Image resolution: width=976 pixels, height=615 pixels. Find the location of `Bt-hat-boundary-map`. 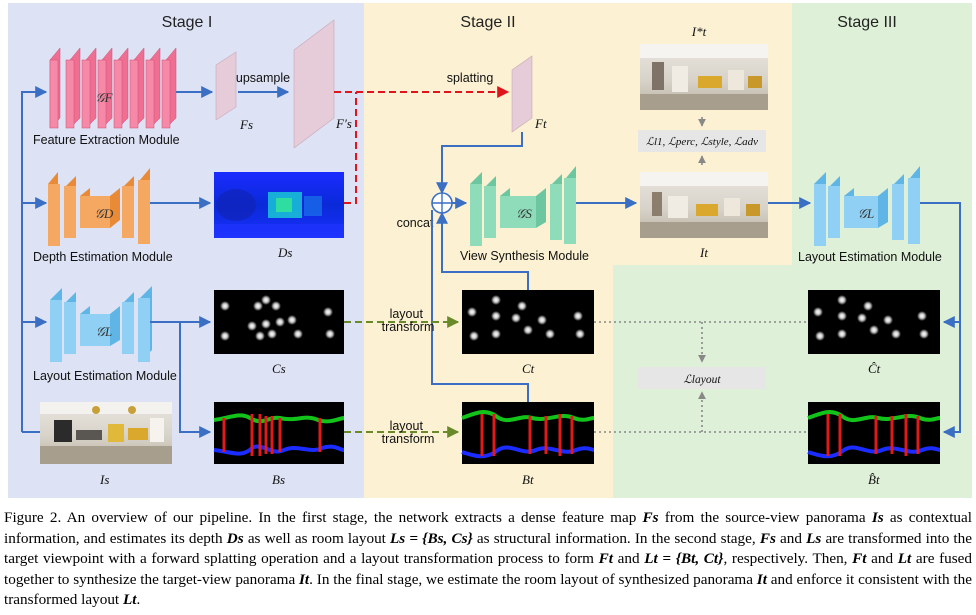

Bt-hat-boundary-map is located at coordinates (874, 433).